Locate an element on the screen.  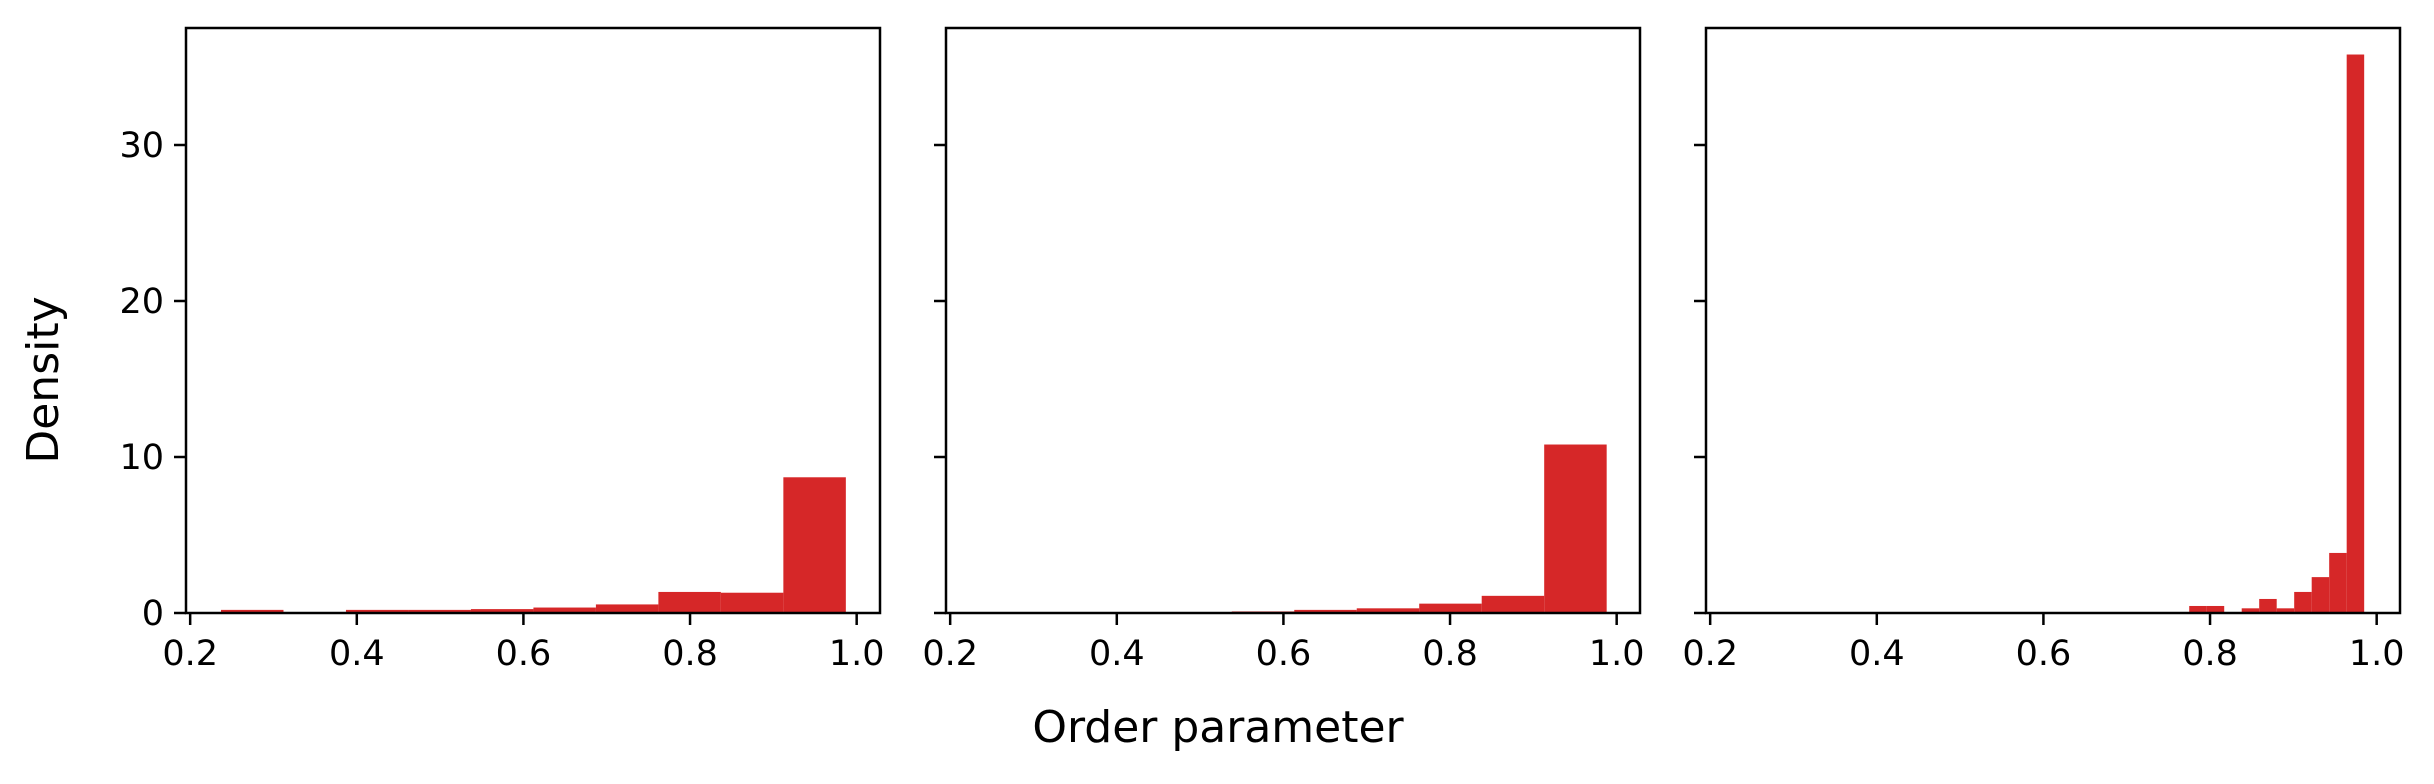
y-tick-label: 0 is located at coordinates (153, 614).